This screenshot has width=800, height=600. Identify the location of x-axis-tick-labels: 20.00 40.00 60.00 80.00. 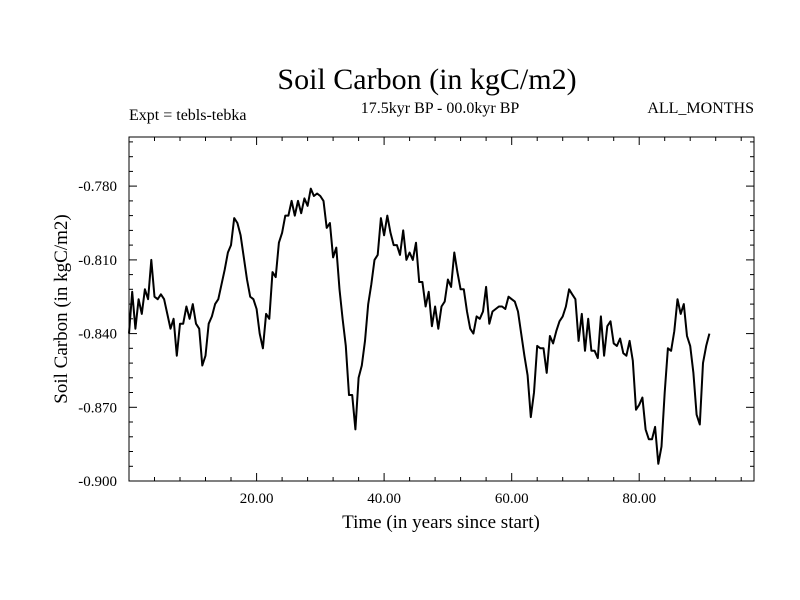
(448, 499).